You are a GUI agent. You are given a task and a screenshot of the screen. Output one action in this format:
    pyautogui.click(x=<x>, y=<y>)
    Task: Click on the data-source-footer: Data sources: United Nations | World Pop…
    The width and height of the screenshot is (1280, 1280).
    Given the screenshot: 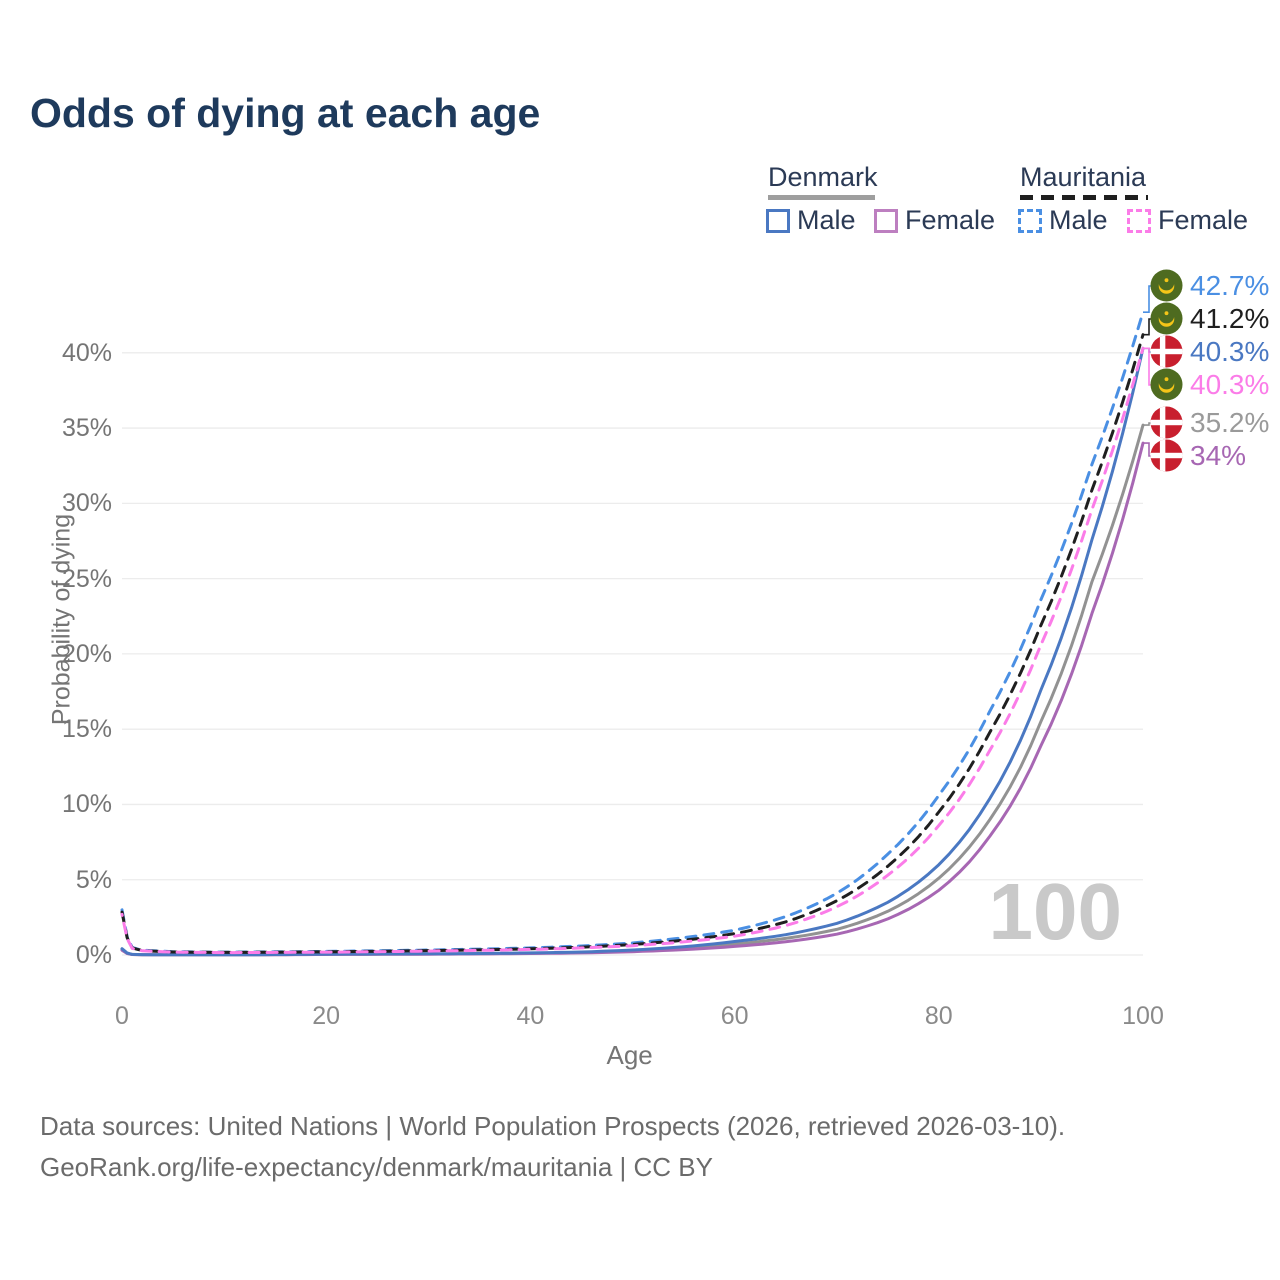 What is the action you would take?
    pyautogui.click(x=552, y=1147)
    